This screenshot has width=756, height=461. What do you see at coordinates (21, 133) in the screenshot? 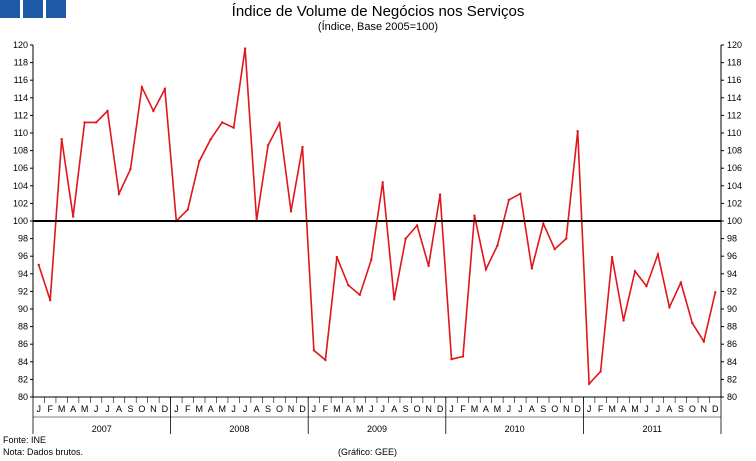
I see `y-tick-label-left: 110` at bounding box center [21, 133].